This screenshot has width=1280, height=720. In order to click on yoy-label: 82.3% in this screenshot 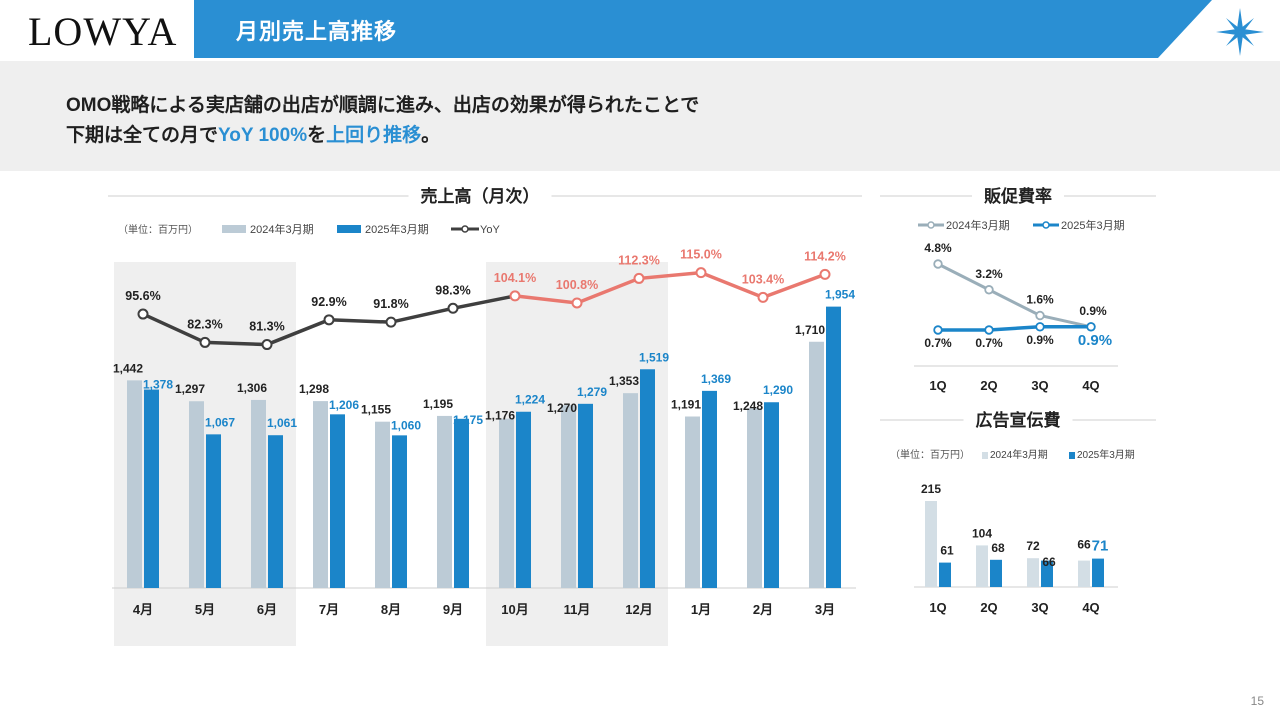, I will do `click(204, 324)`.